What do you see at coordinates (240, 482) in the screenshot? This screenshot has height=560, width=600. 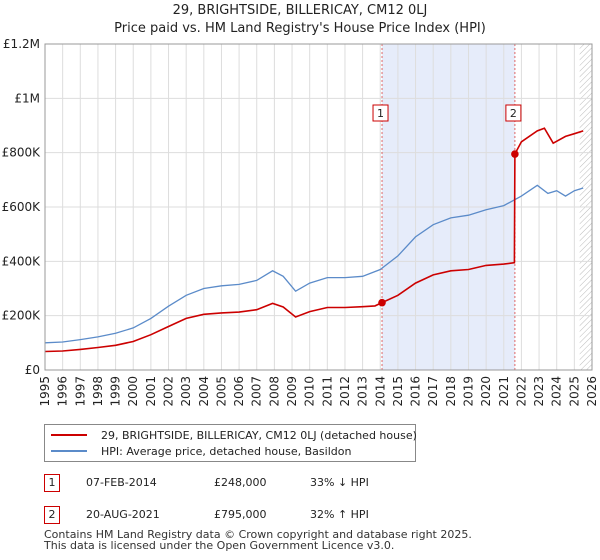 I see `transaction-price: £248,000` at bounding box center [240, 482].